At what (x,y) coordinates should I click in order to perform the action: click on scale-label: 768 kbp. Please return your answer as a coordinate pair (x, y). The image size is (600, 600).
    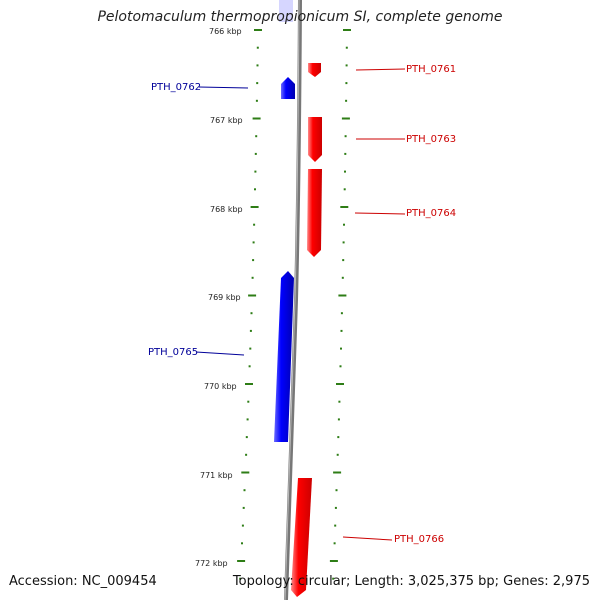
    Looking at the image, I should click on (226, 209).